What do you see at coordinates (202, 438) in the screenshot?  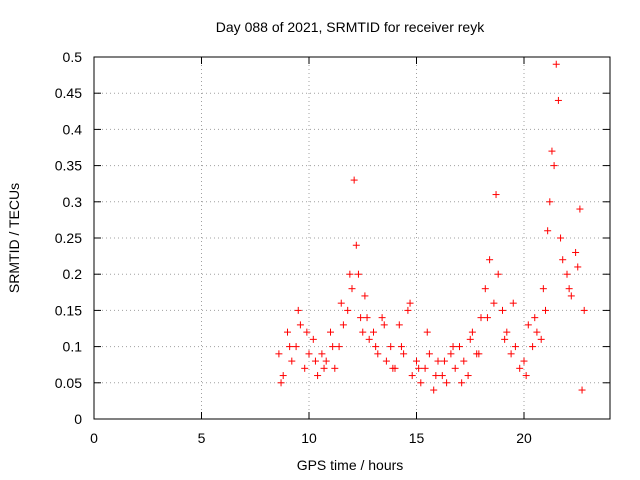 I see `x-tick-label: 5` at bounding box center [202, 438].